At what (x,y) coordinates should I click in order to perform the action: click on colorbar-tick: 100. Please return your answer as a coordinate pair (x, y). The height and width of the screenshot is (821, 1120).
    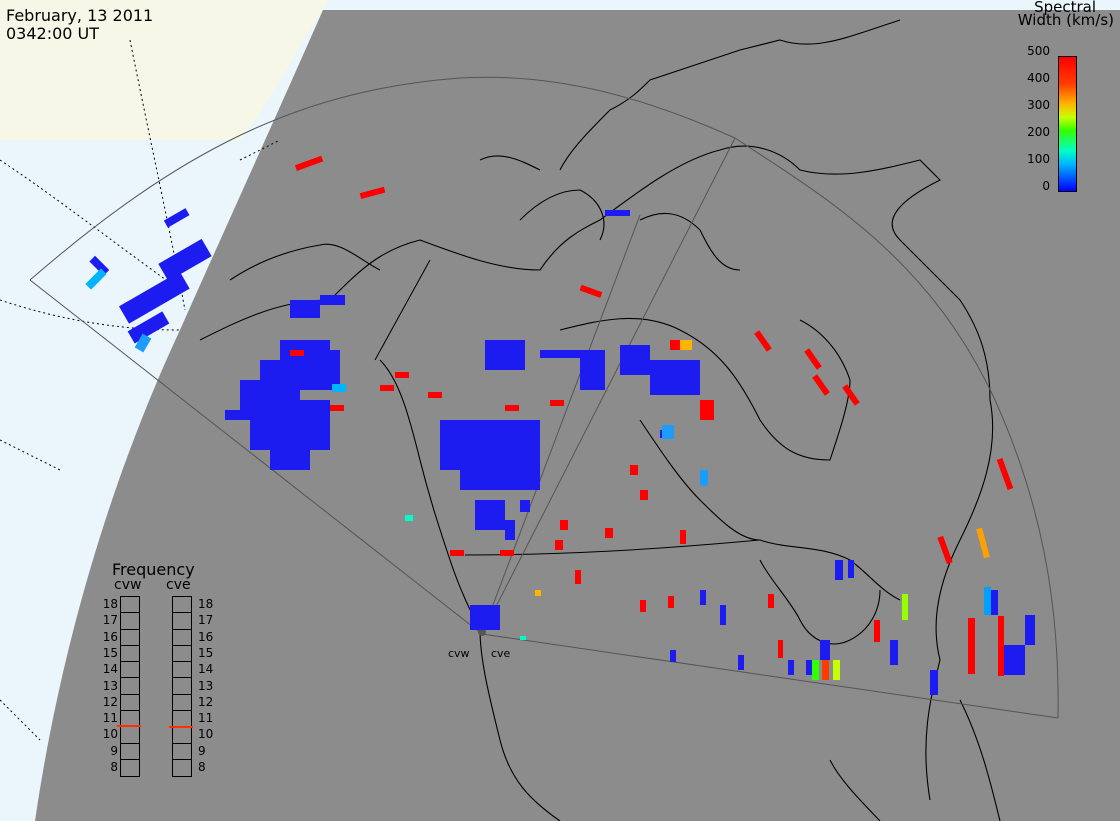
    Looking at the image, I should click on (1038, 159).